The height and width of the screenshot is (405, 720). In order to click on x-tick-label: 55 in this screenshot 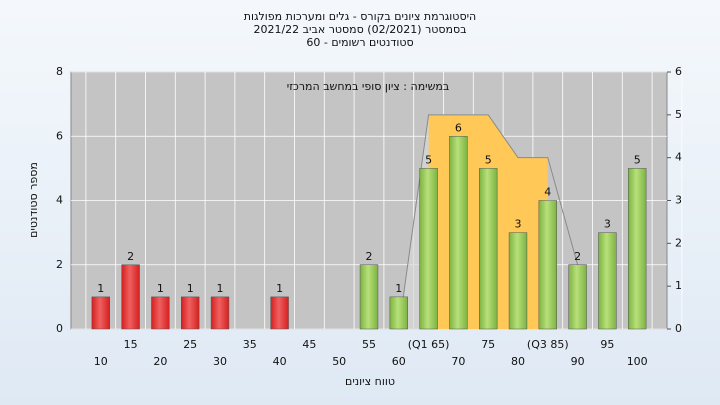, I will do `click(369, 344)`.